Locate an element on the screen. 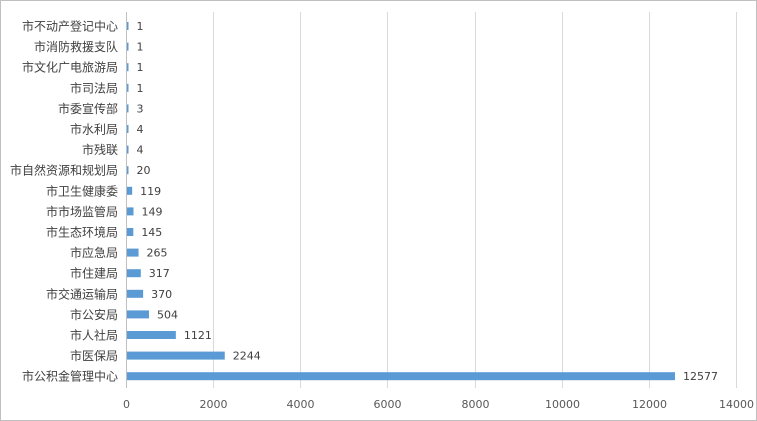  category-label: 市生态环境局 is located at coordinates (82, 232).